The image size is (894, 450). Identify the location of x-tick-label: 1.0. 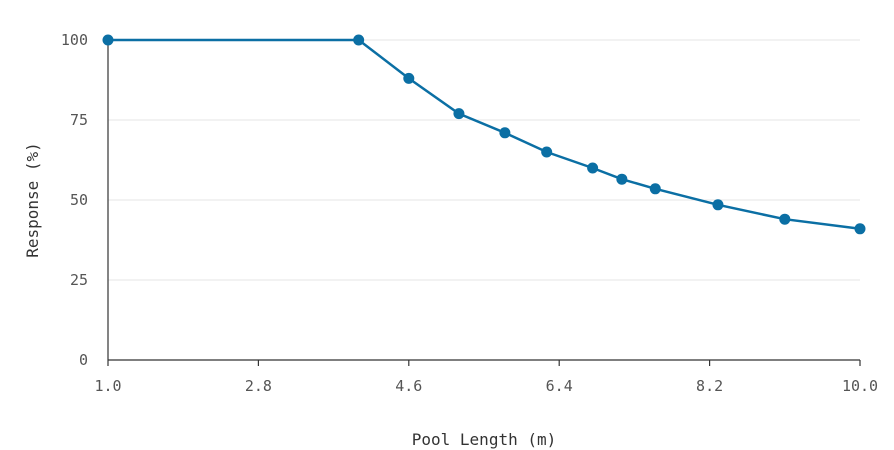
(107, 386).